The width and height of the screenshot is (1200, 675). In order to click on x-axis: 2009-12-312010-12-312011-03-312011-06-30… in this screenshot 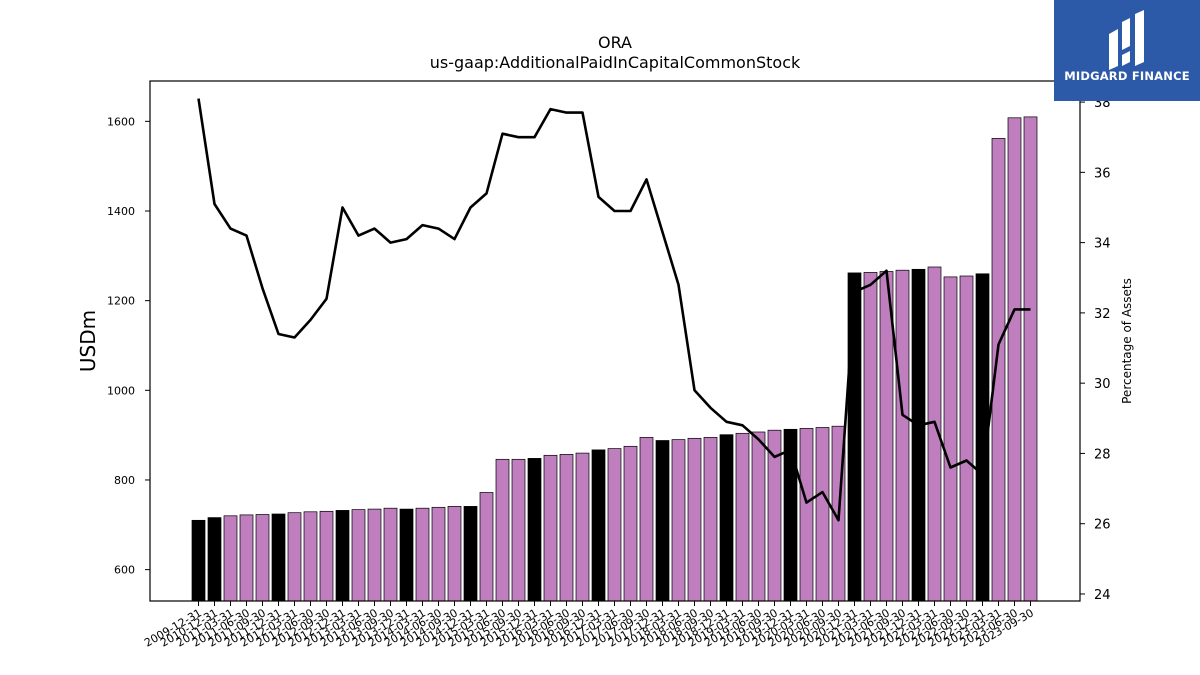, I will do `click(589, 625)`.